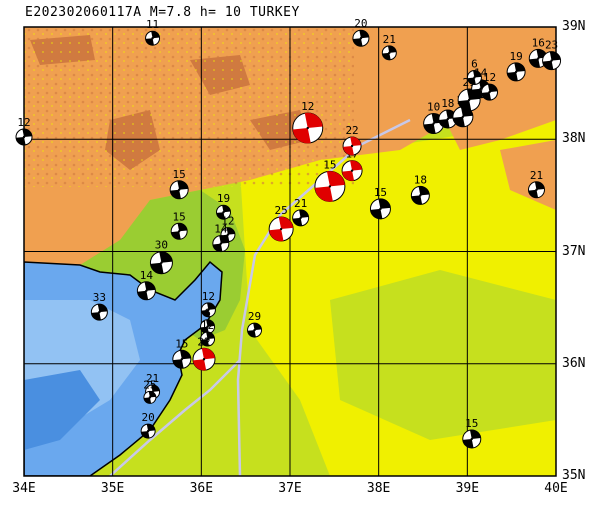 This screenshot has height=505, width=603. Describe the element at coordinates (99, 306) in the screenshot. I see `event-marker: 33` at that location.